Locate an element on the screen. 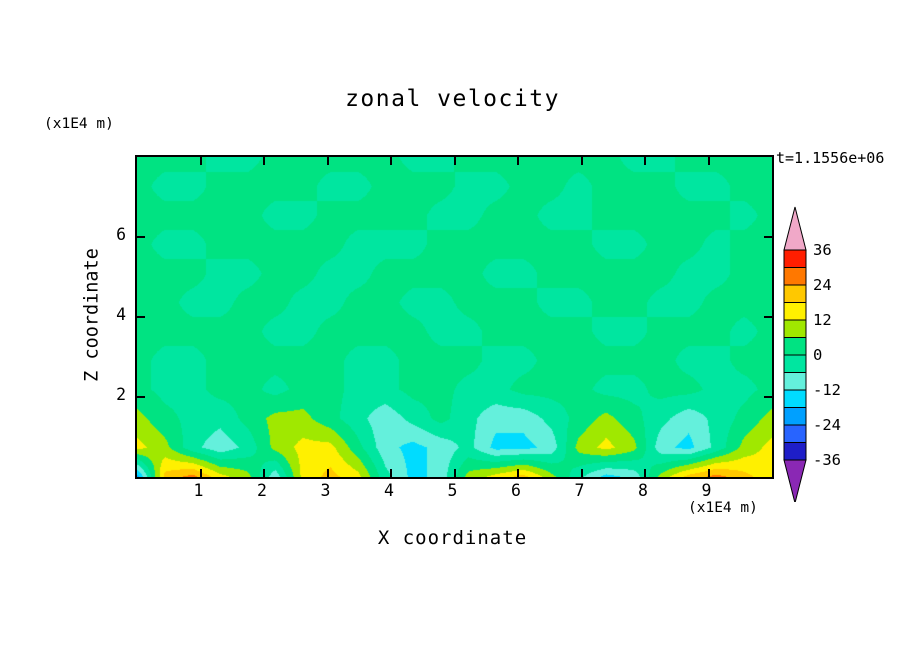 This screenshot has height=654, width=904. colorbar-tick-label: 36 is located at coordinates (822, 250).